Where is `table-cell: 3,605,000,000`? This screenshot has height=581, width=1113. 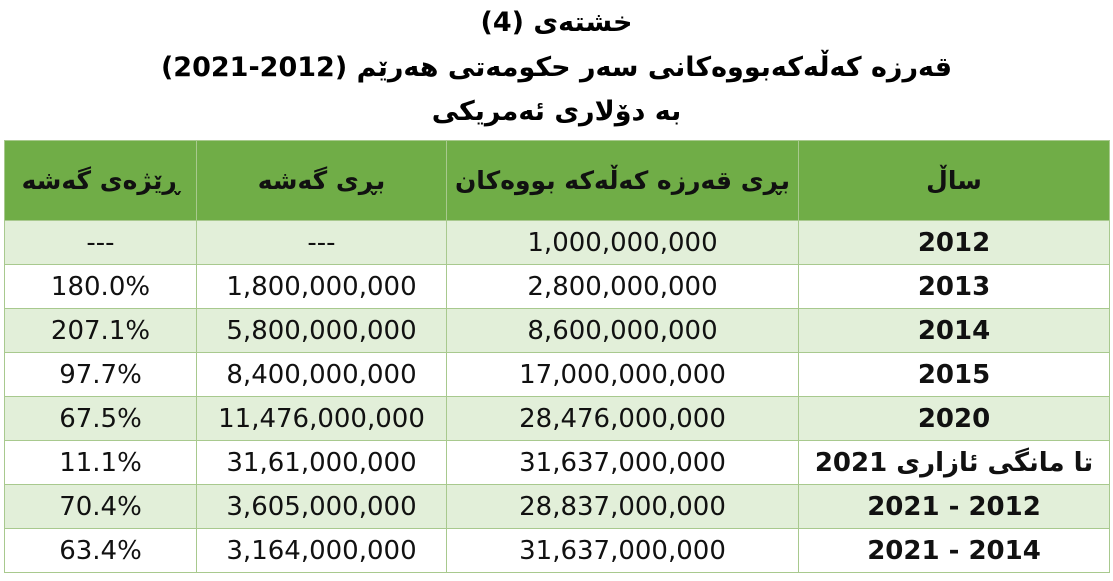 table-cell: 3,605,000,000 is located at coordinates (321, 506).